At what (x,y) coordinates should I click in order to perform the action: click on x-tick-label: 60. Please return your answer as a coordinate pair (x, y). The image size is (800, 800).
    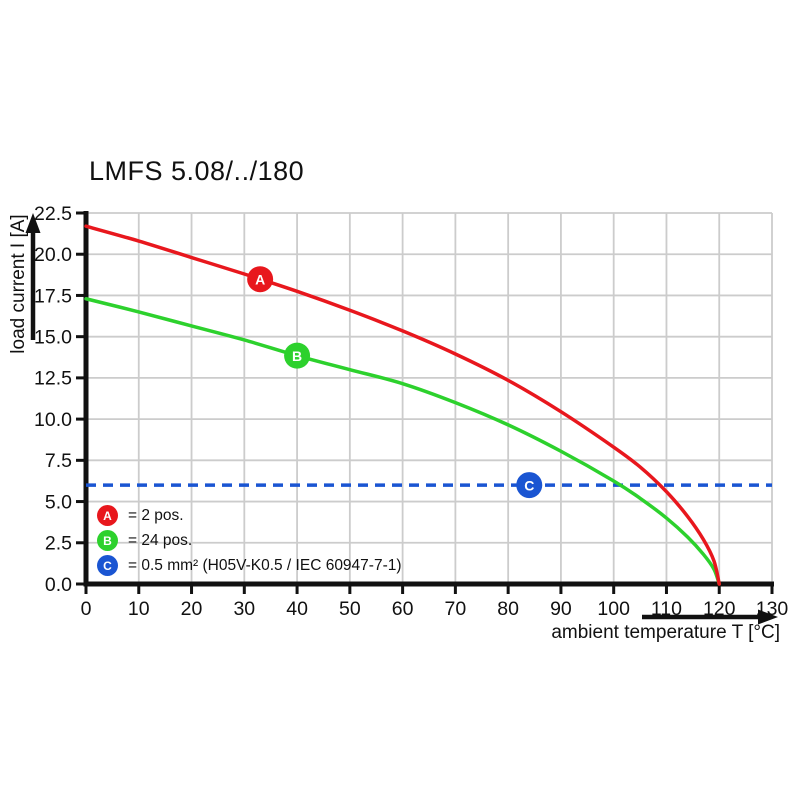
    Looking at the image, I should click on (403, 609).